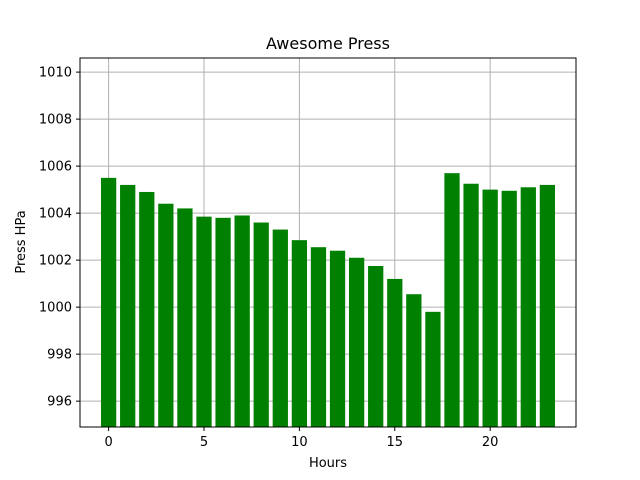 The image size is (640, 480). I want to click on y-tick-label-0: 996, so click(59, 402).